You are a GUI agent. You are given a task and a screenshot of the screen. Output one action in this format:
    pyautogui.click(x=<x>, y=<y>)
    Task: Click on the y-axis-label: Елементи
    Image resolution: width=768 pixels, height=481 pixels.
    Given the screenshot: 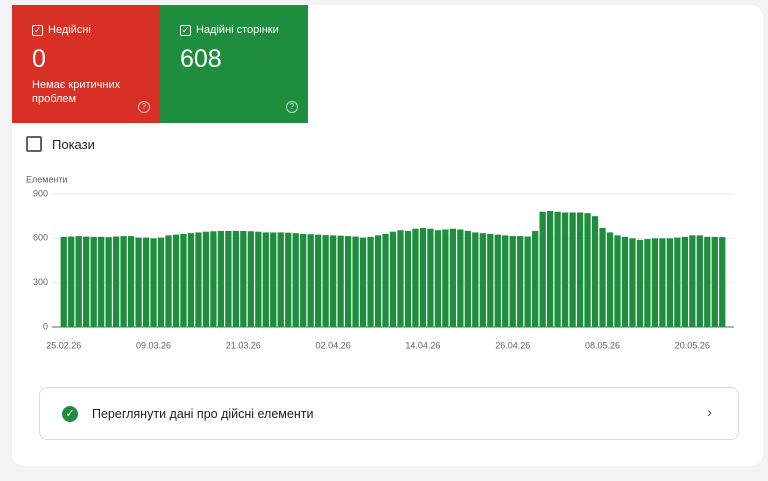 What is the action you would take?
    pyautogui.click(x=47, y=179)
    